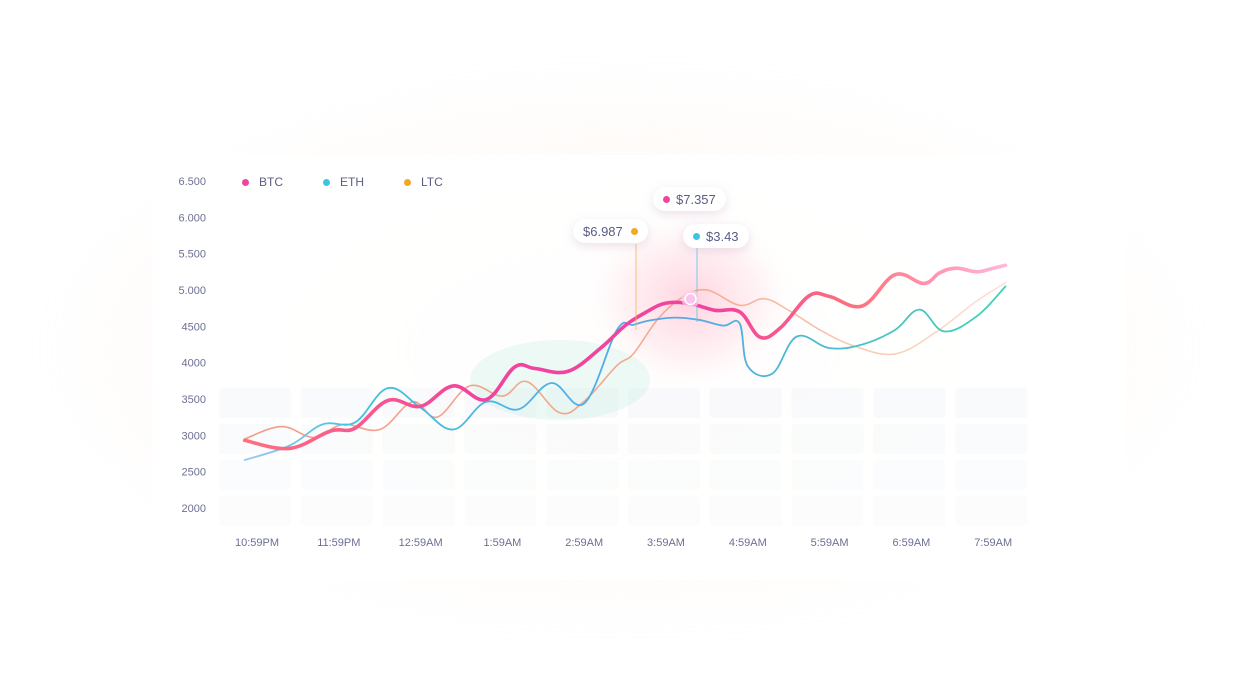 Image resolution: width=1246 pixels, height=699 pixels. What do you see at coordinates (192, 255) in the screenshot?
I see `y-tick-label: 5.500` at bounding box center [192, 255].